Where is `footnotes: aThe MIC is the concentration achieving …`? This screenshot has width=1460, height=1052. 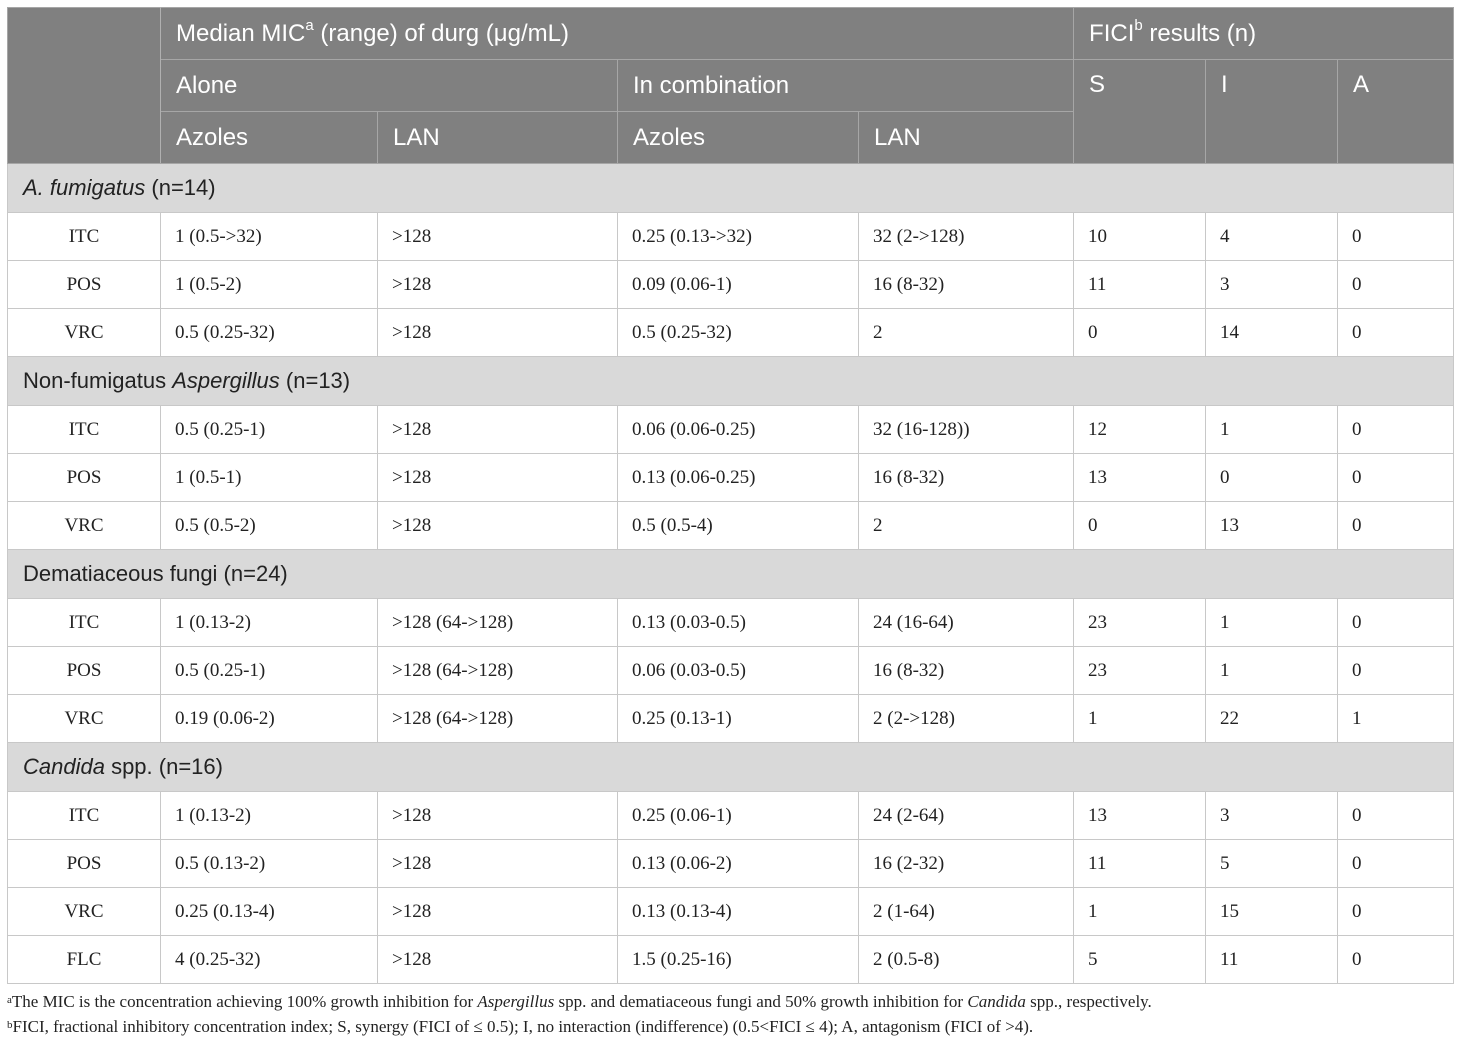
footnotes: aThe MIC is the concentration achieving … is located at coordinates (730, 1016).